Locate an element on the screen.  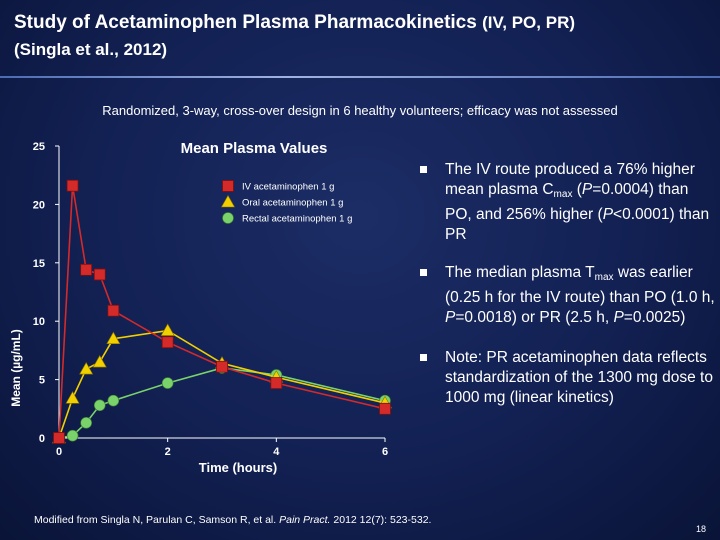
page-number: 18 is located at coordinates (701, 529).